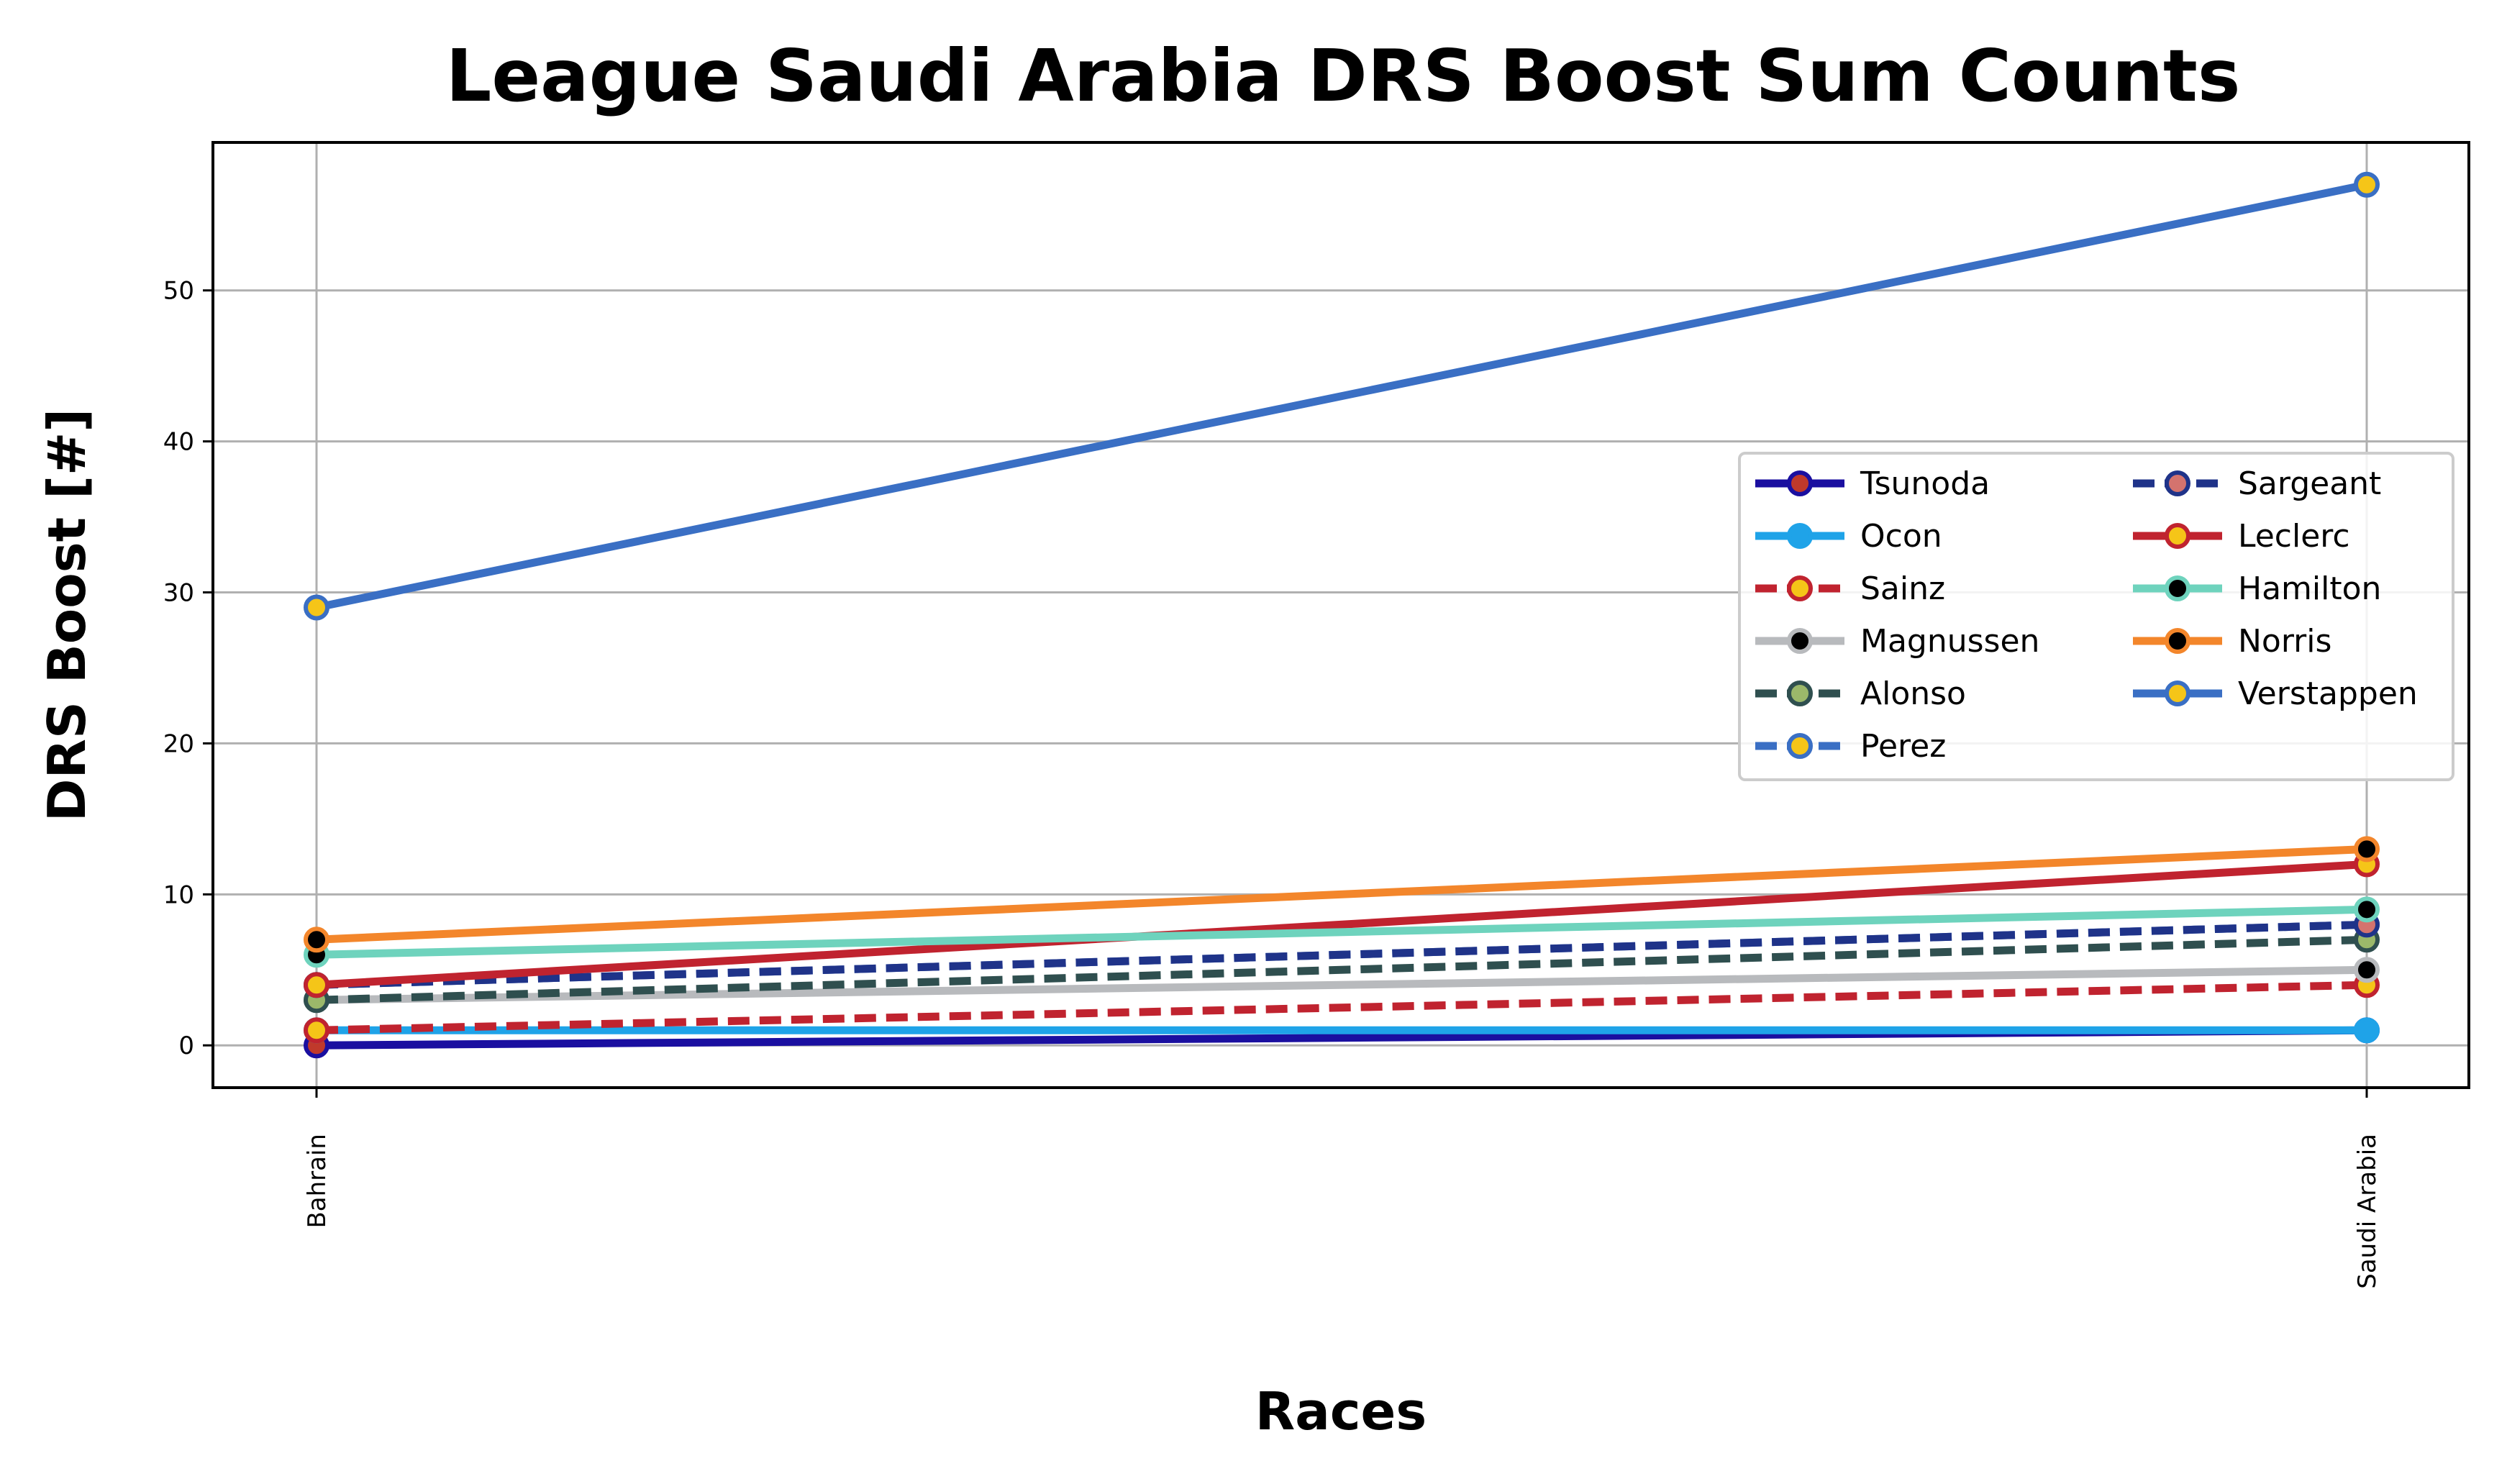  I want to click on legend-label-sainz: Sainz, so click(1903, 589).